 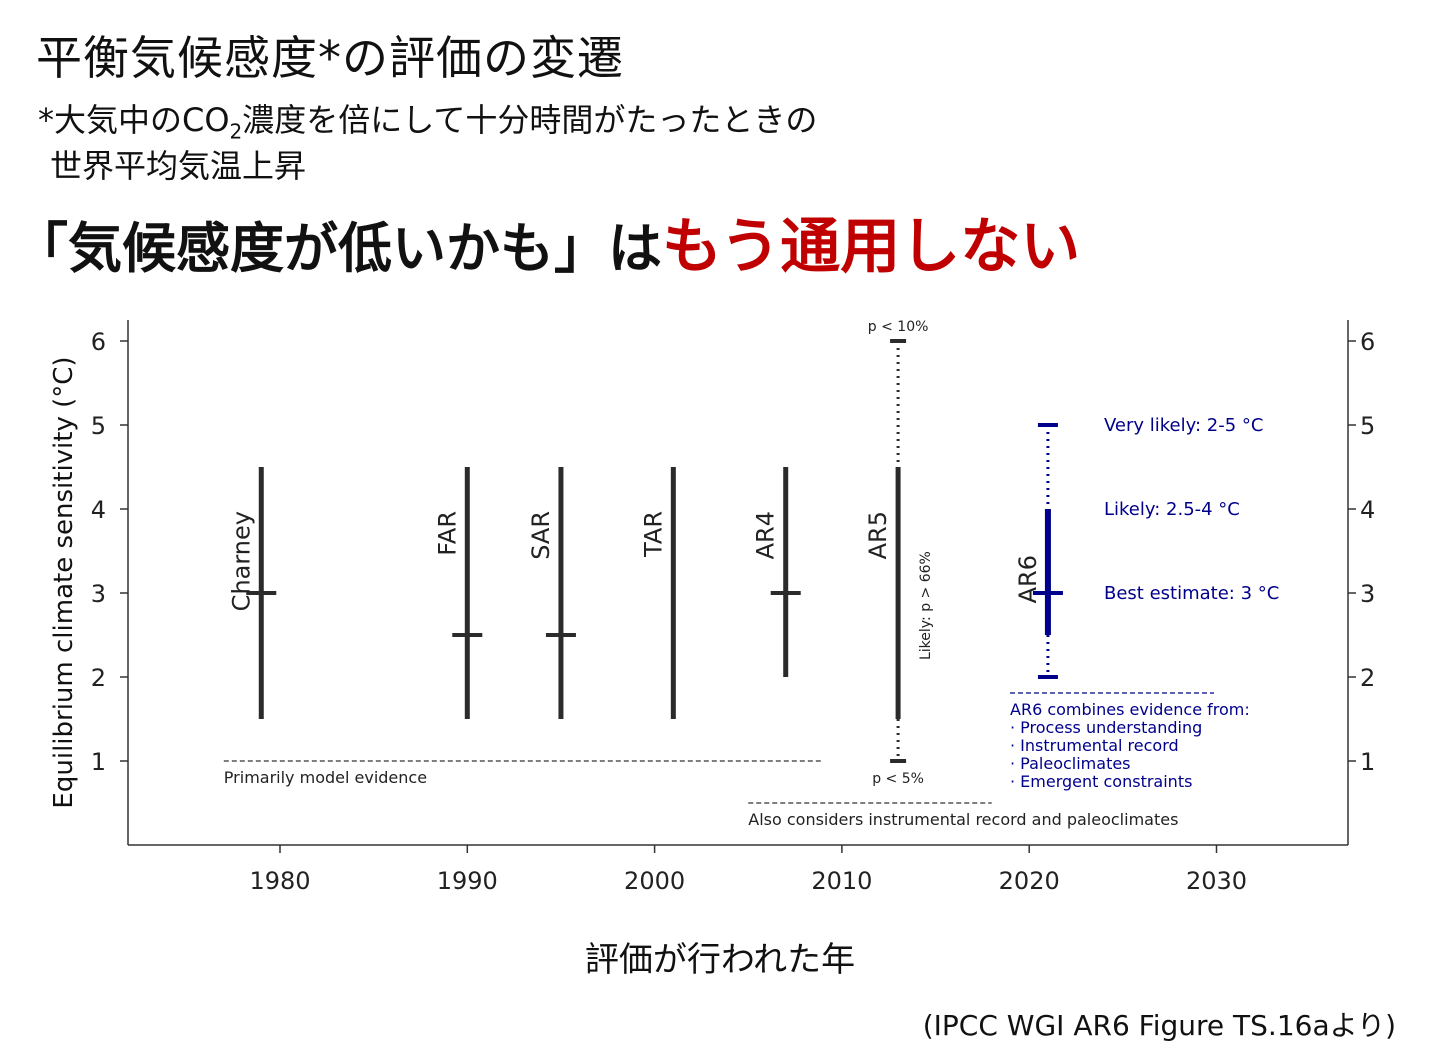 What do you see at coordinates (467, 881) in the screenshot?
I see `x-tick-label: 1990` at bounding box center [467, 881].